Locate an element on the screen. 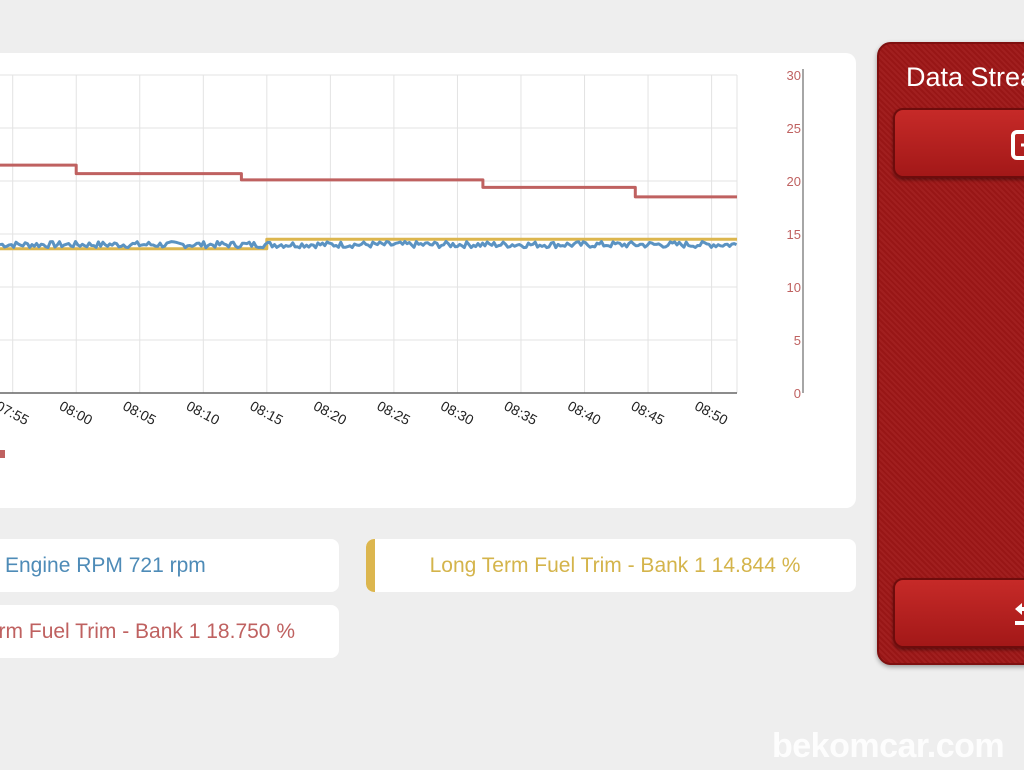 The width and height of the screenshot is (1024, 770). y-axis-tick-label: 15 is located at coordinates (794, 234).